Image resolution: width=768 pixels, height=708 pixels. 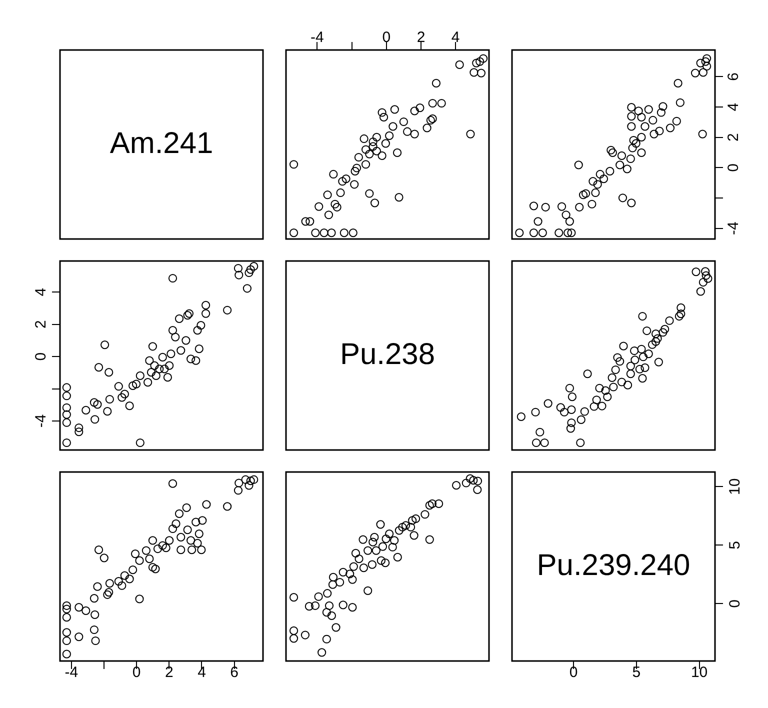 What do you see at coordinates (41, 324) in the screenshot?
I see `y-tick-label: 2` at bounding box center [41, 324].